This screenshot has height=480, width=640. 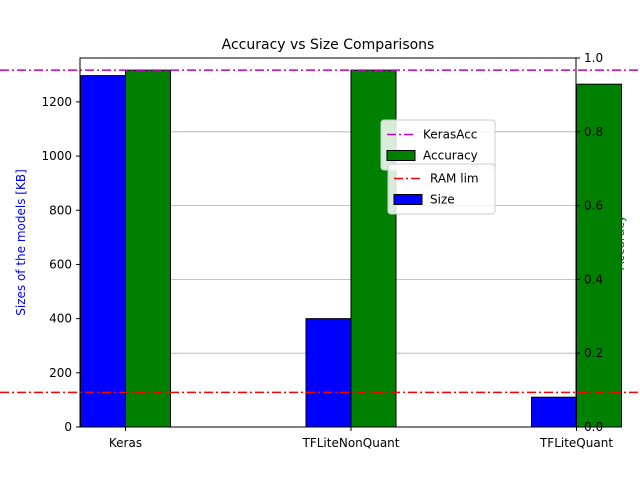 I want to click on y-axis-right: 0.0 0.2 0.4 0.6 0.8 1.0, so click(x=589, y=242).